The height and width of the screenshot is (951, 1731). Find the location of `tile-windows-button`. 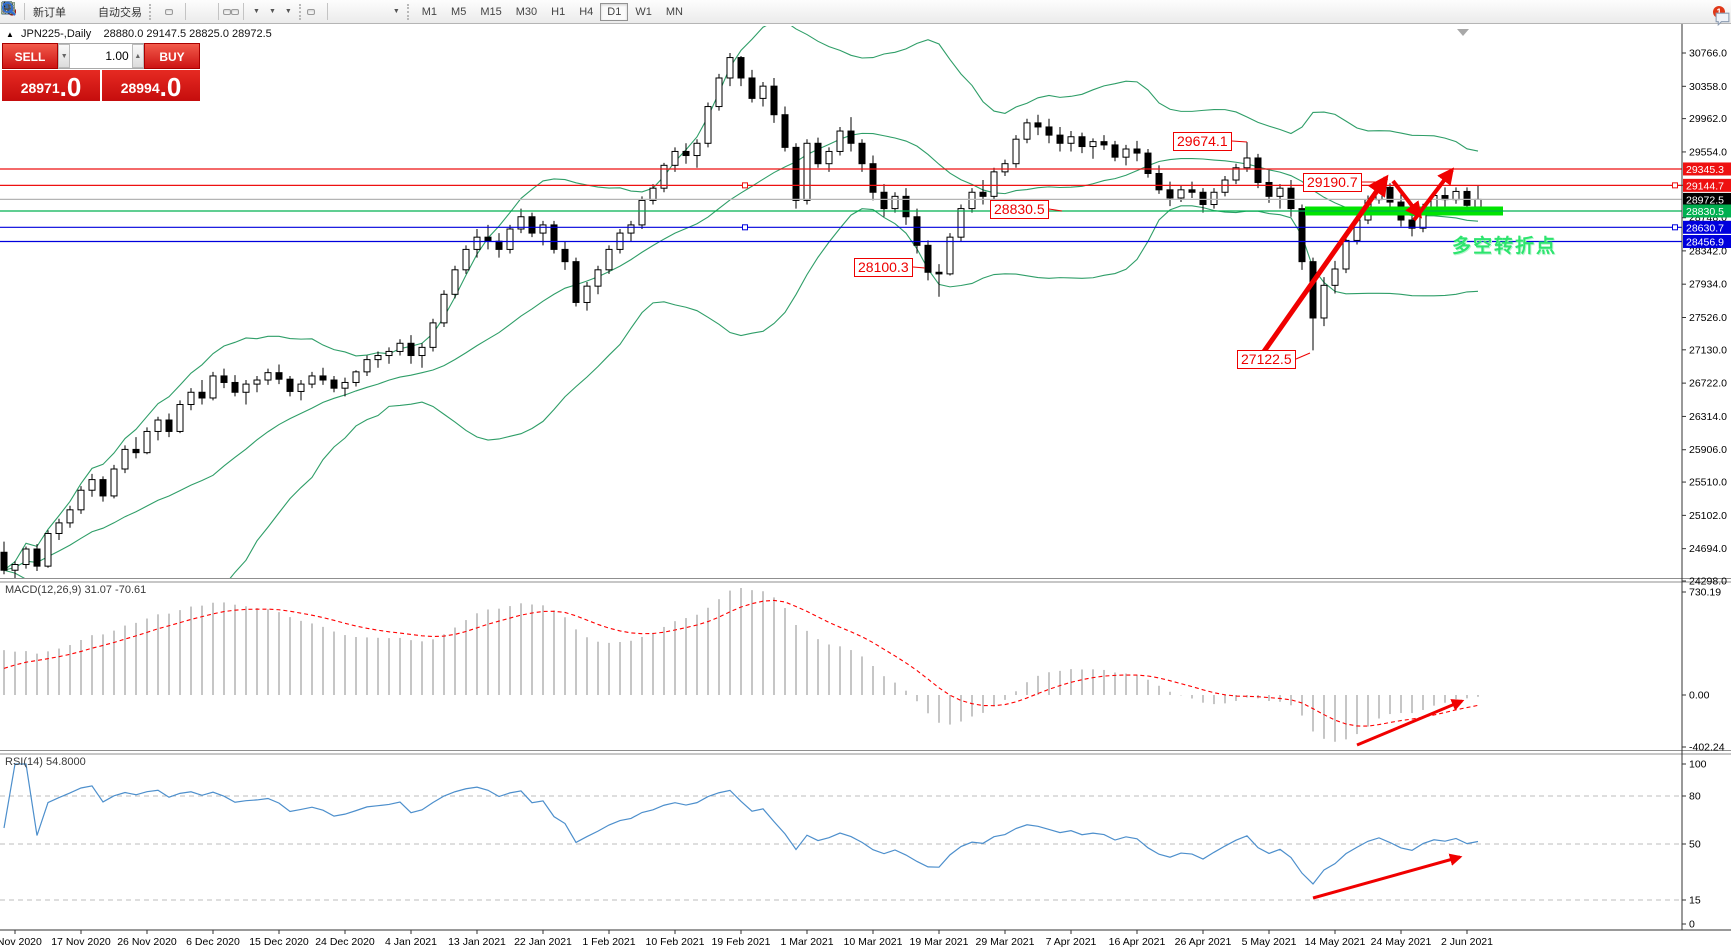

tile-windows-button is located at coordinates (108, 8).